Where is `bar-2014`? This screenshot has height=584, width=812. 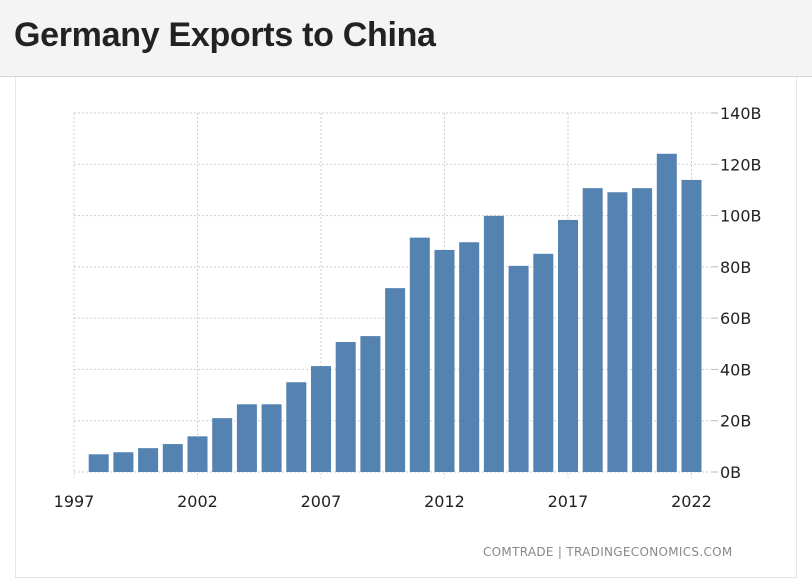
bar-2014 is located at coordinates (493, 343).